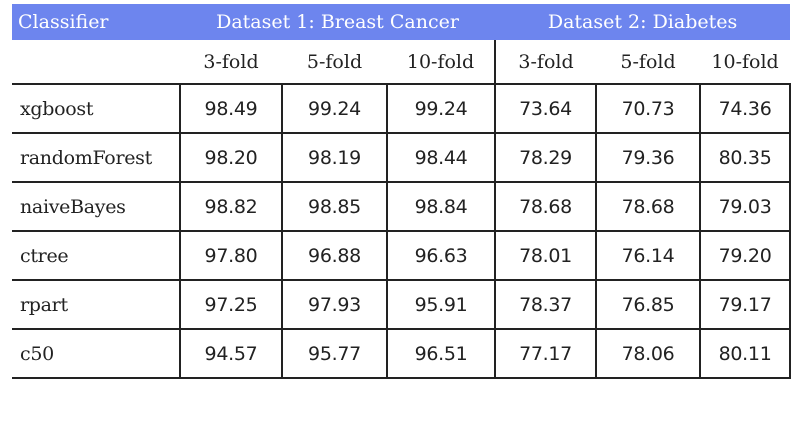 The width and height of the screenshot is (800, 421). Describe the element at coordinates (546, 108) in the screenshot. I see `accuracy-cell: 73.64` at that location.